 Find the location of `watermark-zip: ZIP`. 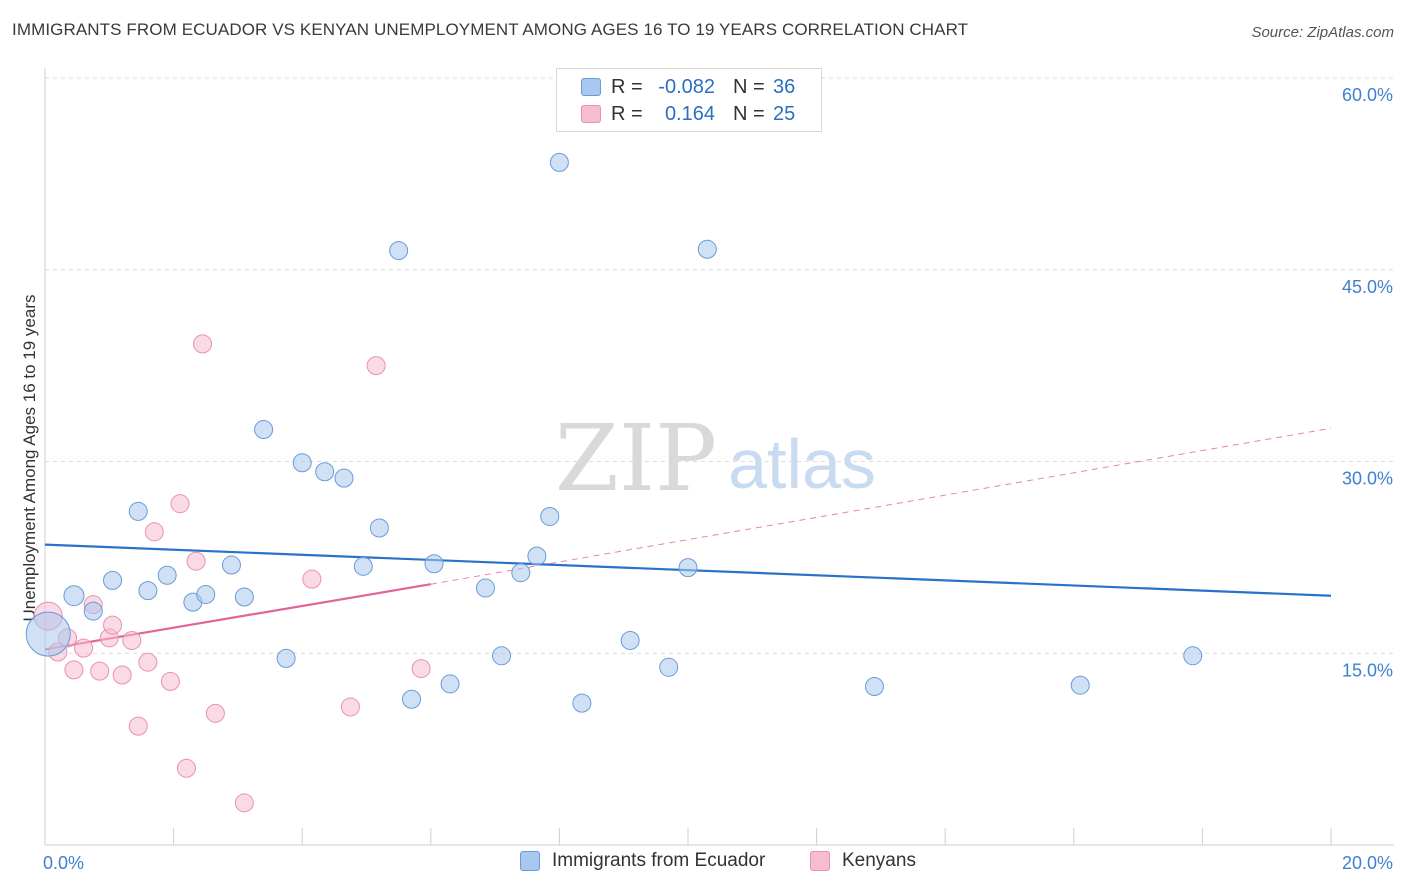

watermark-zip: ZIP is located at coordinates (636, 458).